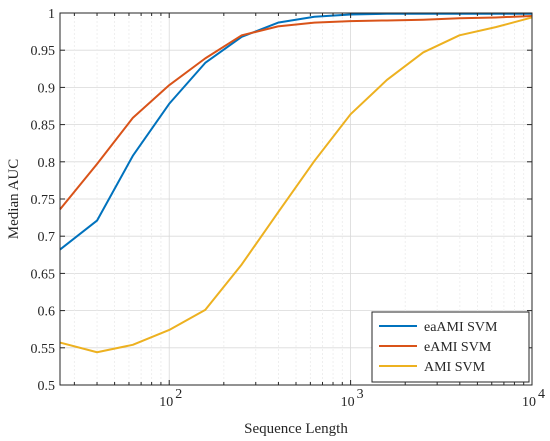  I want to click on y-tick-label: 1, so click(51, 14).